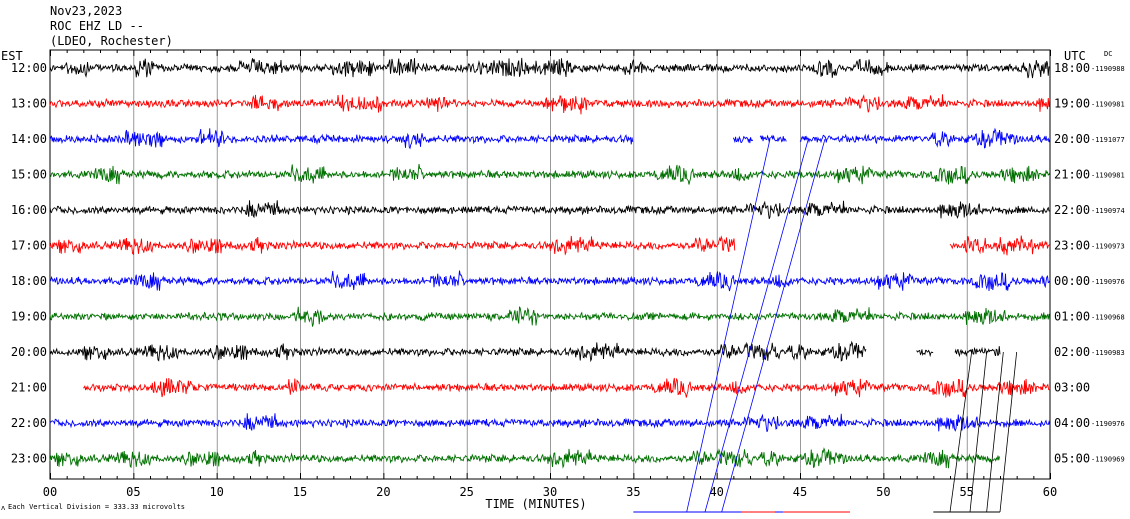 Image resolution: width=1130 pixels, height=519 pixels. What do you see at coordinates (1108, 460) in the screenshot?
I see `dc-value-0500: -1190969` at bounding box center [1108, 460].